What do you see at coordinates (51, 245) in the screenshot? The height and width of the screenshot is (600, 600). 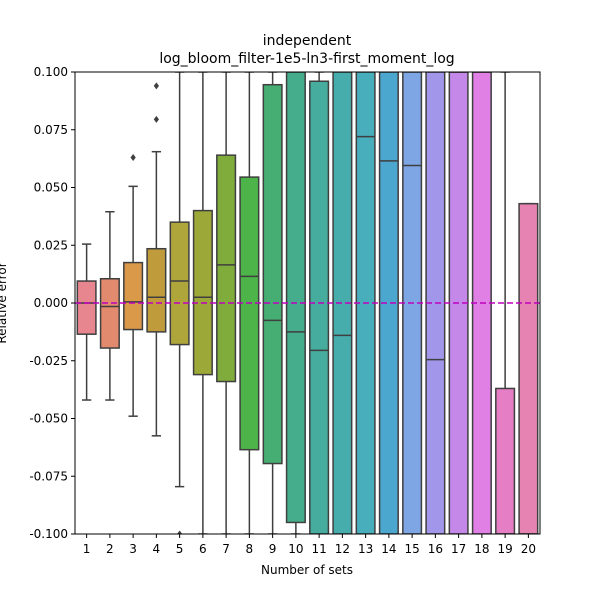 I see `y-tick-label: 0.025` at bounding box center [51, 245].